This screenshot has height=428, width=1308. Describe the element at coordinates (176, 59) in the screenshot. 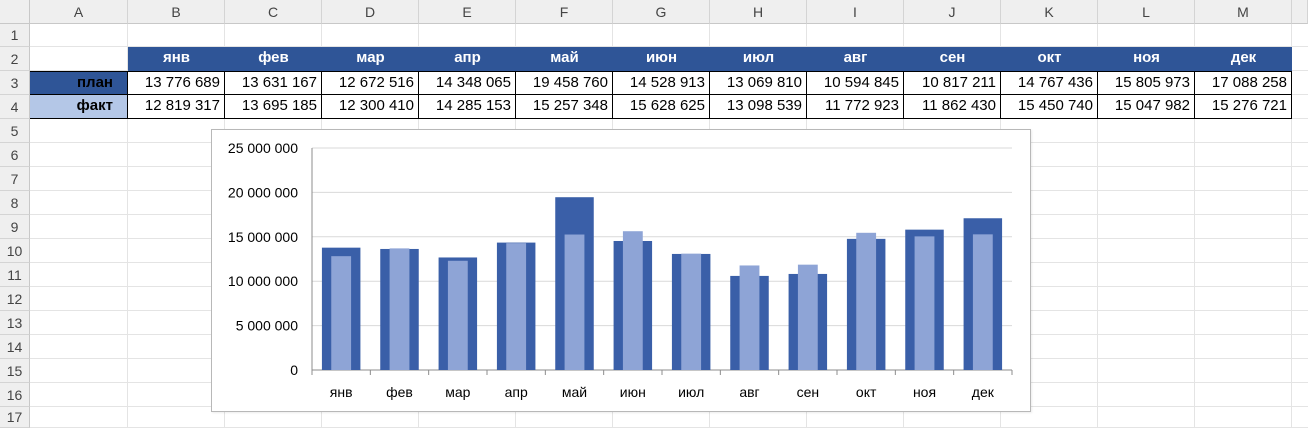

I see `month-header-cell: янв` at that location.